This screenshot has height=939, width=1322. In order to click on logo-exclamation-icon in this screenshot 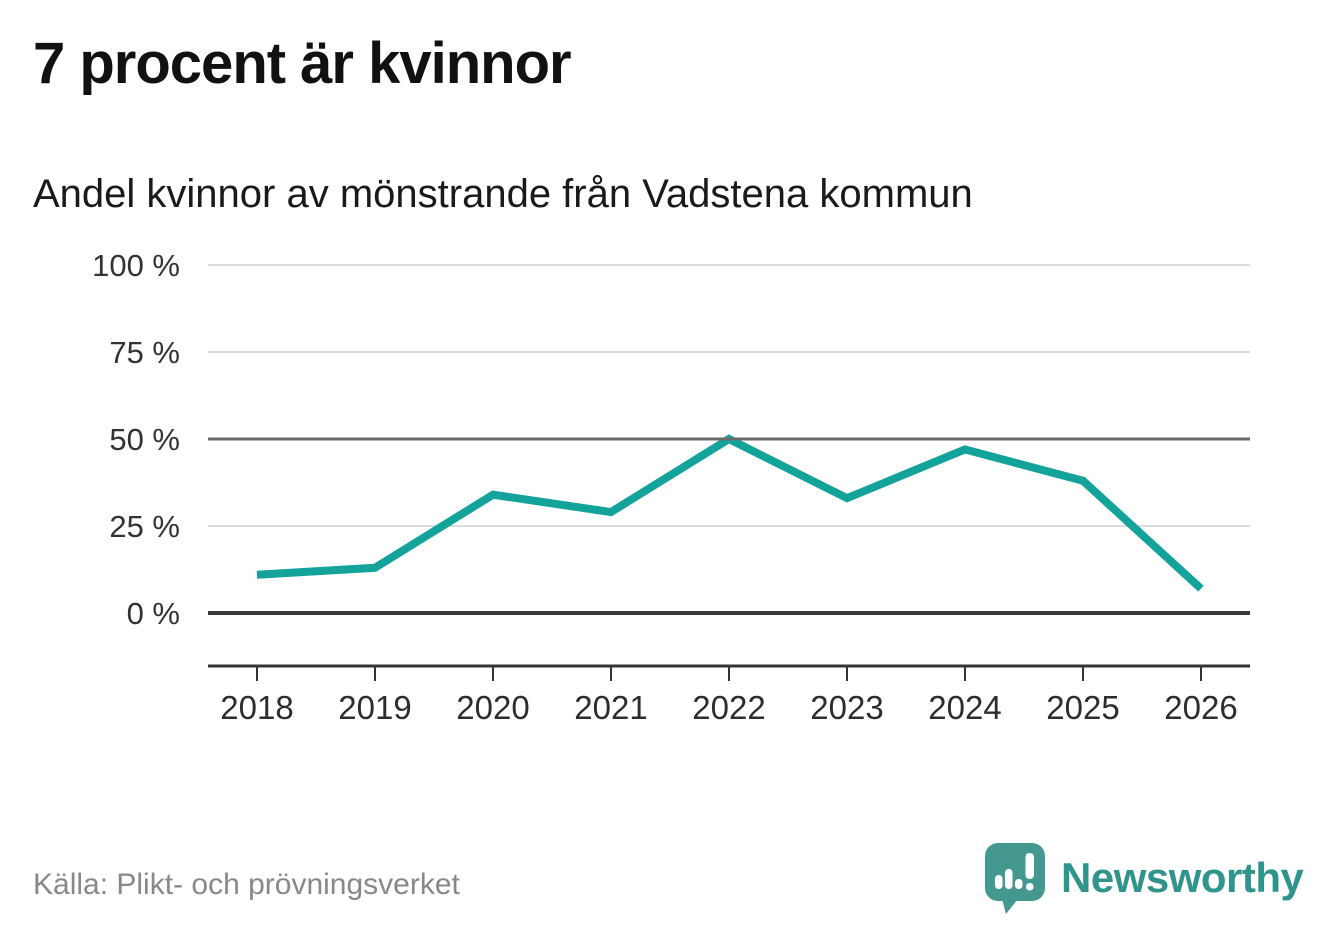, I will do `click(1029, 866)`.